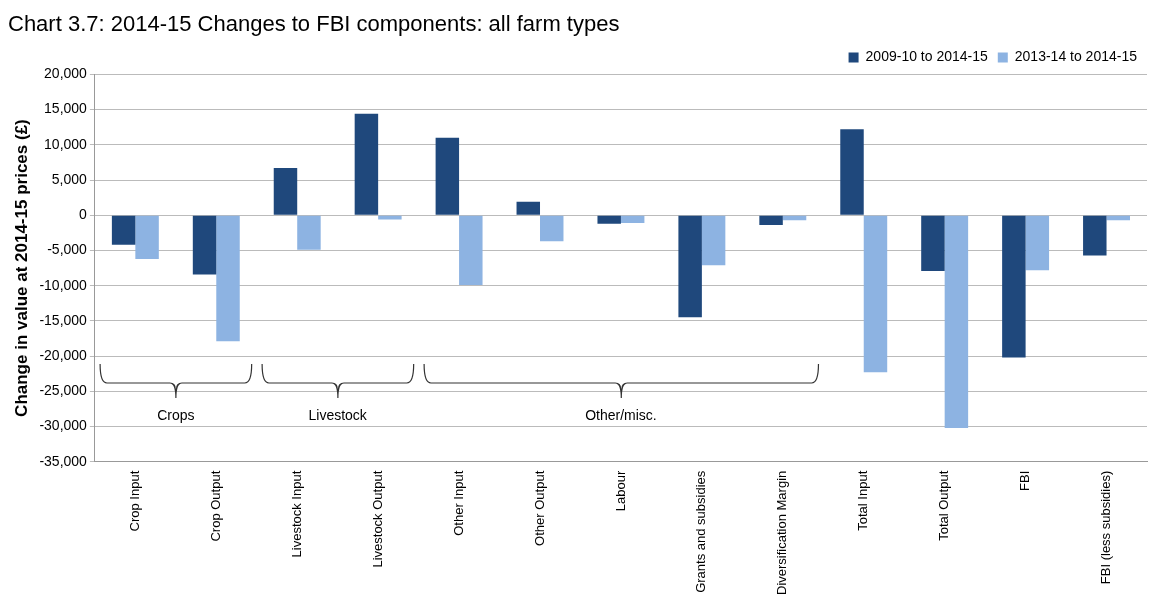  Describe the element at coordinates (1076, 56) in the screenshot. I see `legend-label: 2013-14 to 2014-15` at that location.